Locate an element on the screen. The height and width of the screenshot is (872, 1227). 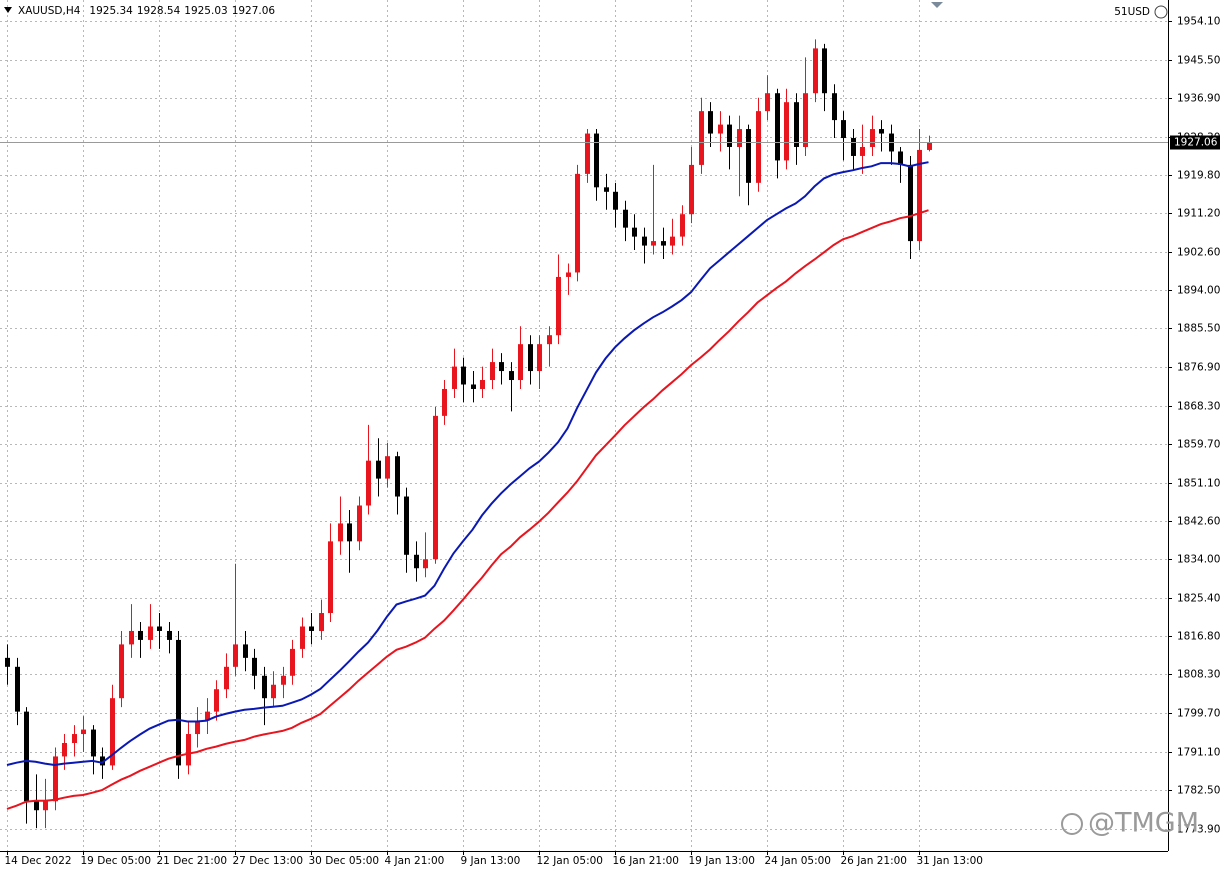
account-icon is located at coordinates (1161, 12).